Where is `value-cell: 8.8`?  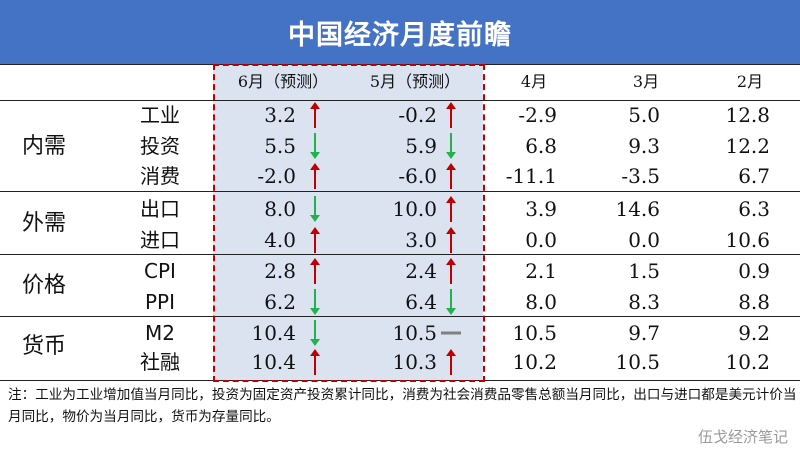 value-cell: 8.8 is located at coordinates (754, 302).